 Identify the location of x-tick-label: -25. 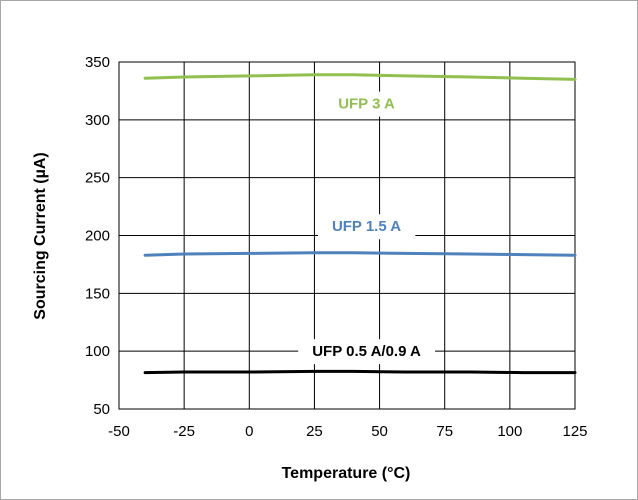
(184, 431).